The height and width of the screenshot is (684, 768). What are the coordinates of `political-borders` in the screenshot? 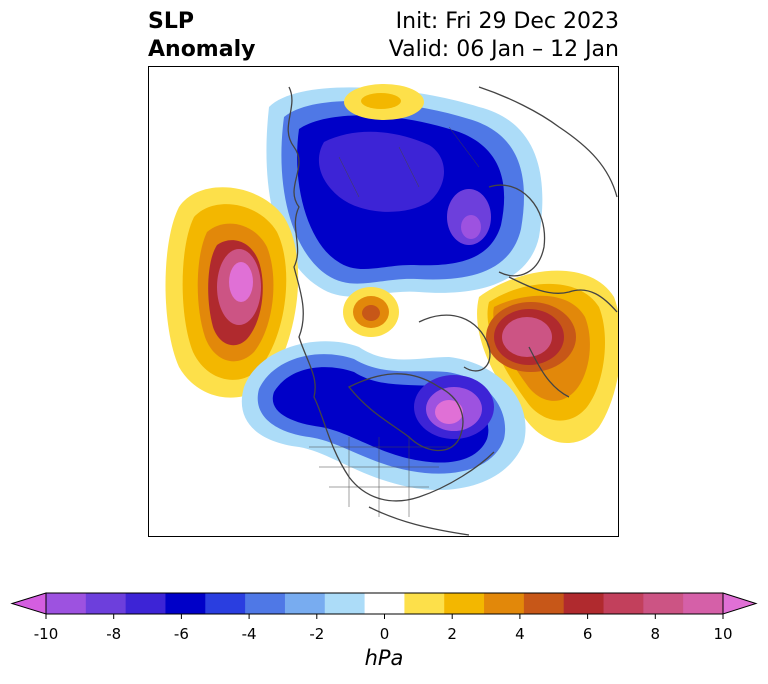 It's located at (394, 321).